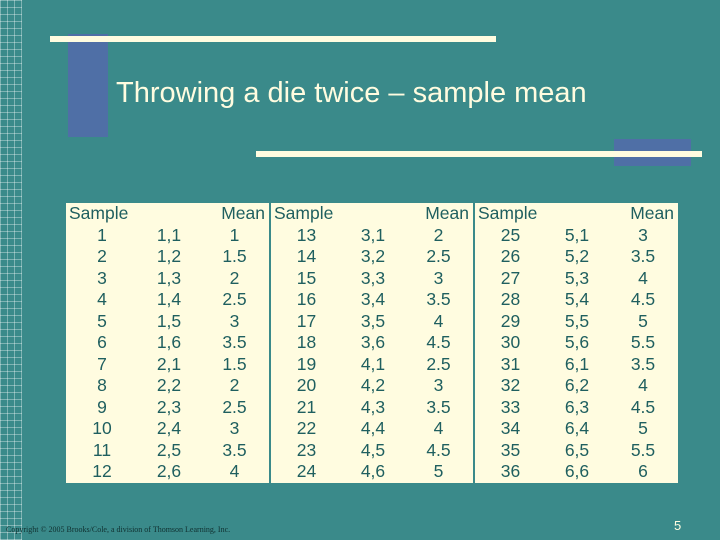  What do you see at coordinates (169, 471) in the screenshot?
I see `pair-cell: 2,6` at bounding box center [169, 471].